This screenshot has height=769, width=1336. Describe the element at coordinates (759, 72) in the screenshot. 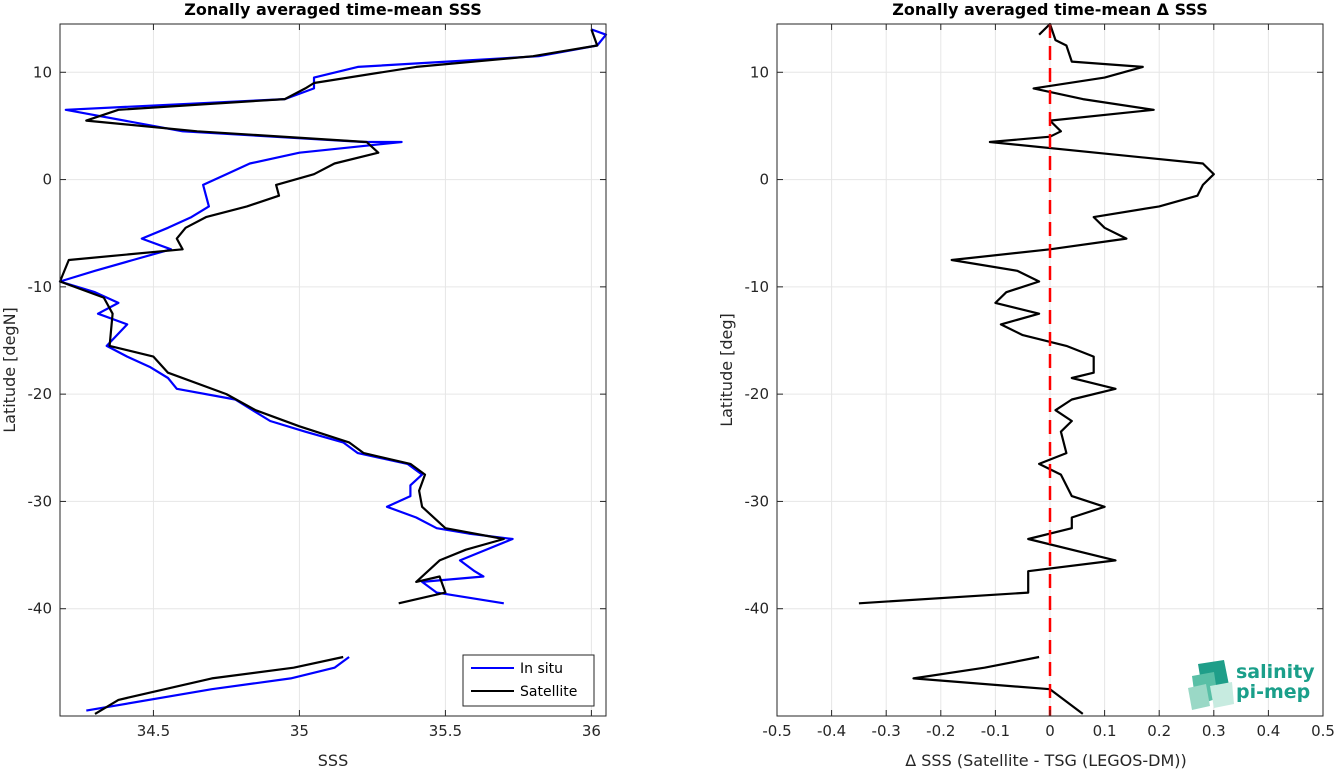

I see `right-y-tick-label: 10` at that location.